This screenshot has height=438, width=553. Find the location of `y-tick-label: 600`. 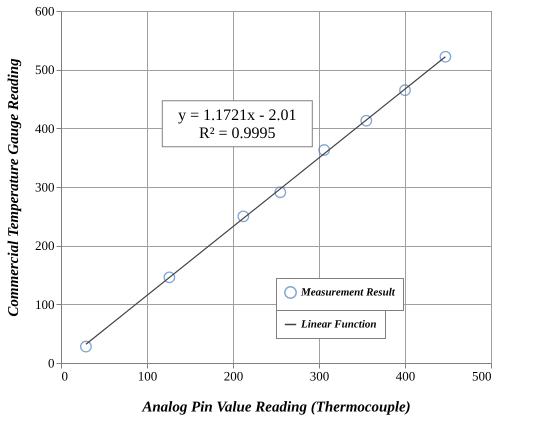

y-tick-label: 600 is located at coordinates (44, 11).